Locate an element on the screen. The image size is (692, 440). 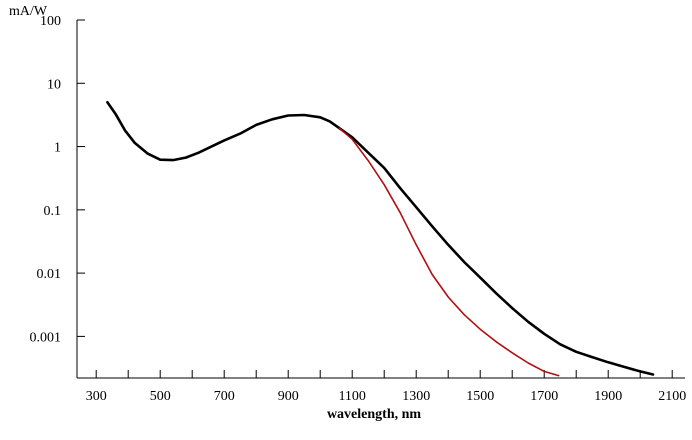
x-axis-ticks: 300 500 700 900 1100 1300 1500 1700 1900 2100 is located at coordinates (386, 387).